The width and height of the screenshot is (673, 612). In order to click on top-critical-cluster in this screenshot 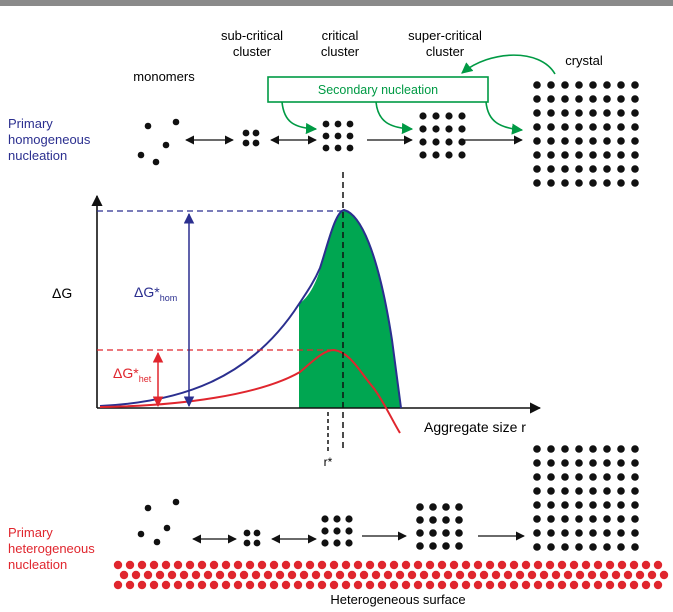, I will do `click(338, 136)`.